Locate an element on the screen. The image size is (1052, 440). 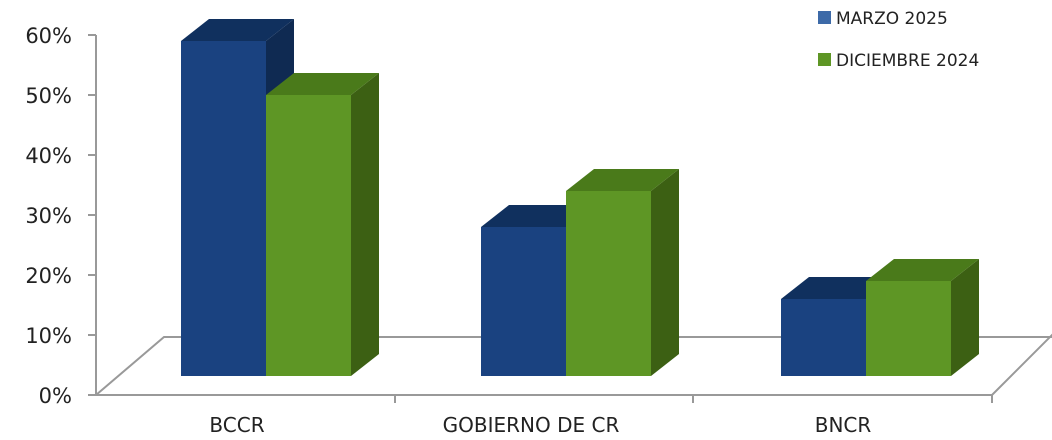
y-tick-label: 50% is located at coordinates (48, 96).